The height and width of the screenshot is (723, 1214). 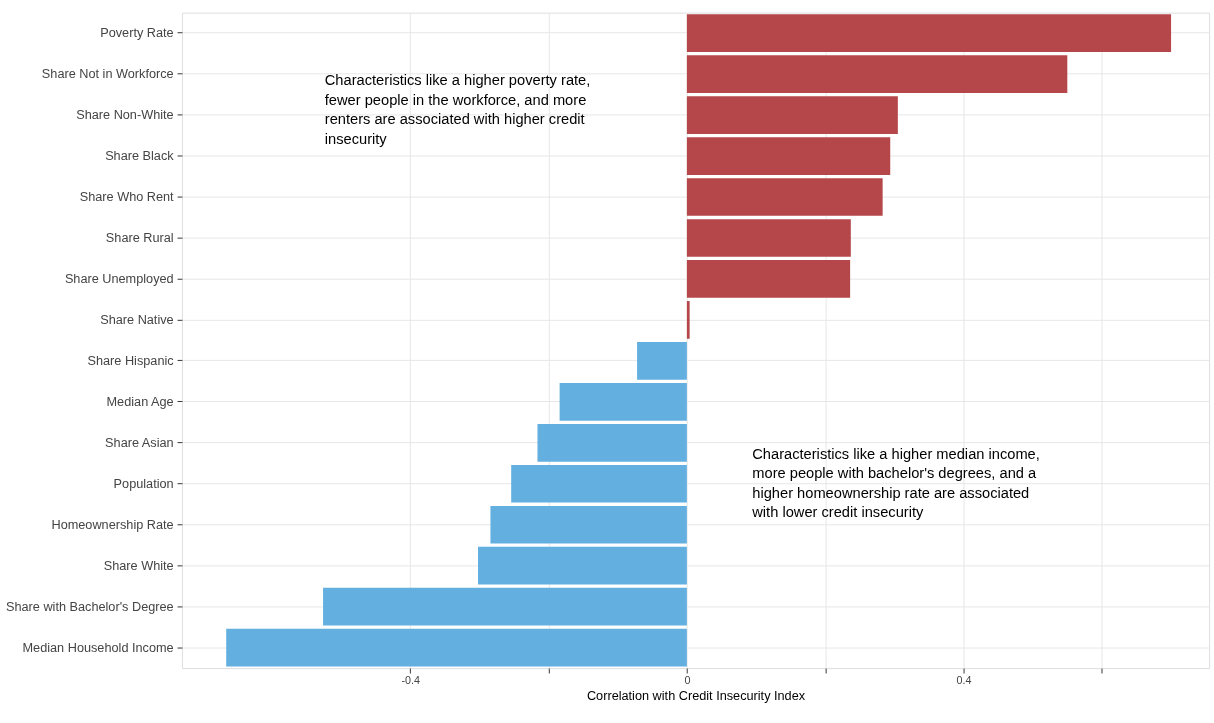 I want to click on y-tick-label: Share Not in Workforce, so click(x=107, y=74).